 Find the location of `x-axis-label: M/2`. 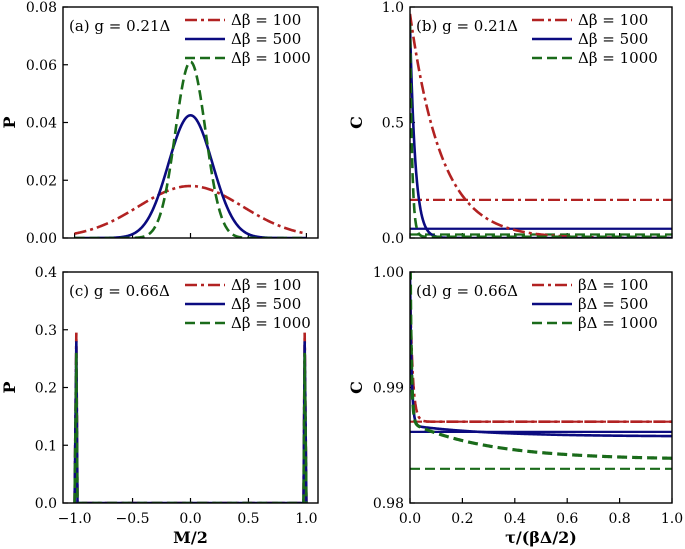

x-axis-label: M/2 is located at coordinates (190, 537).